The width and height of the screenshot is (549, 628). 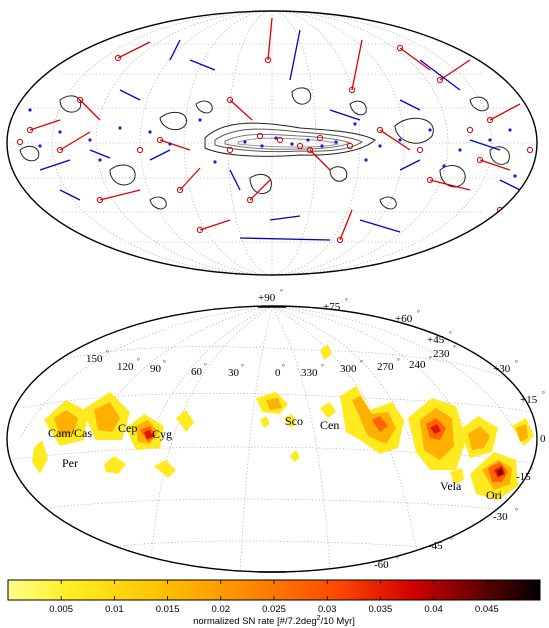 I want to click on colorbar-tick-label: 0.03, so click(x=327, y=609).